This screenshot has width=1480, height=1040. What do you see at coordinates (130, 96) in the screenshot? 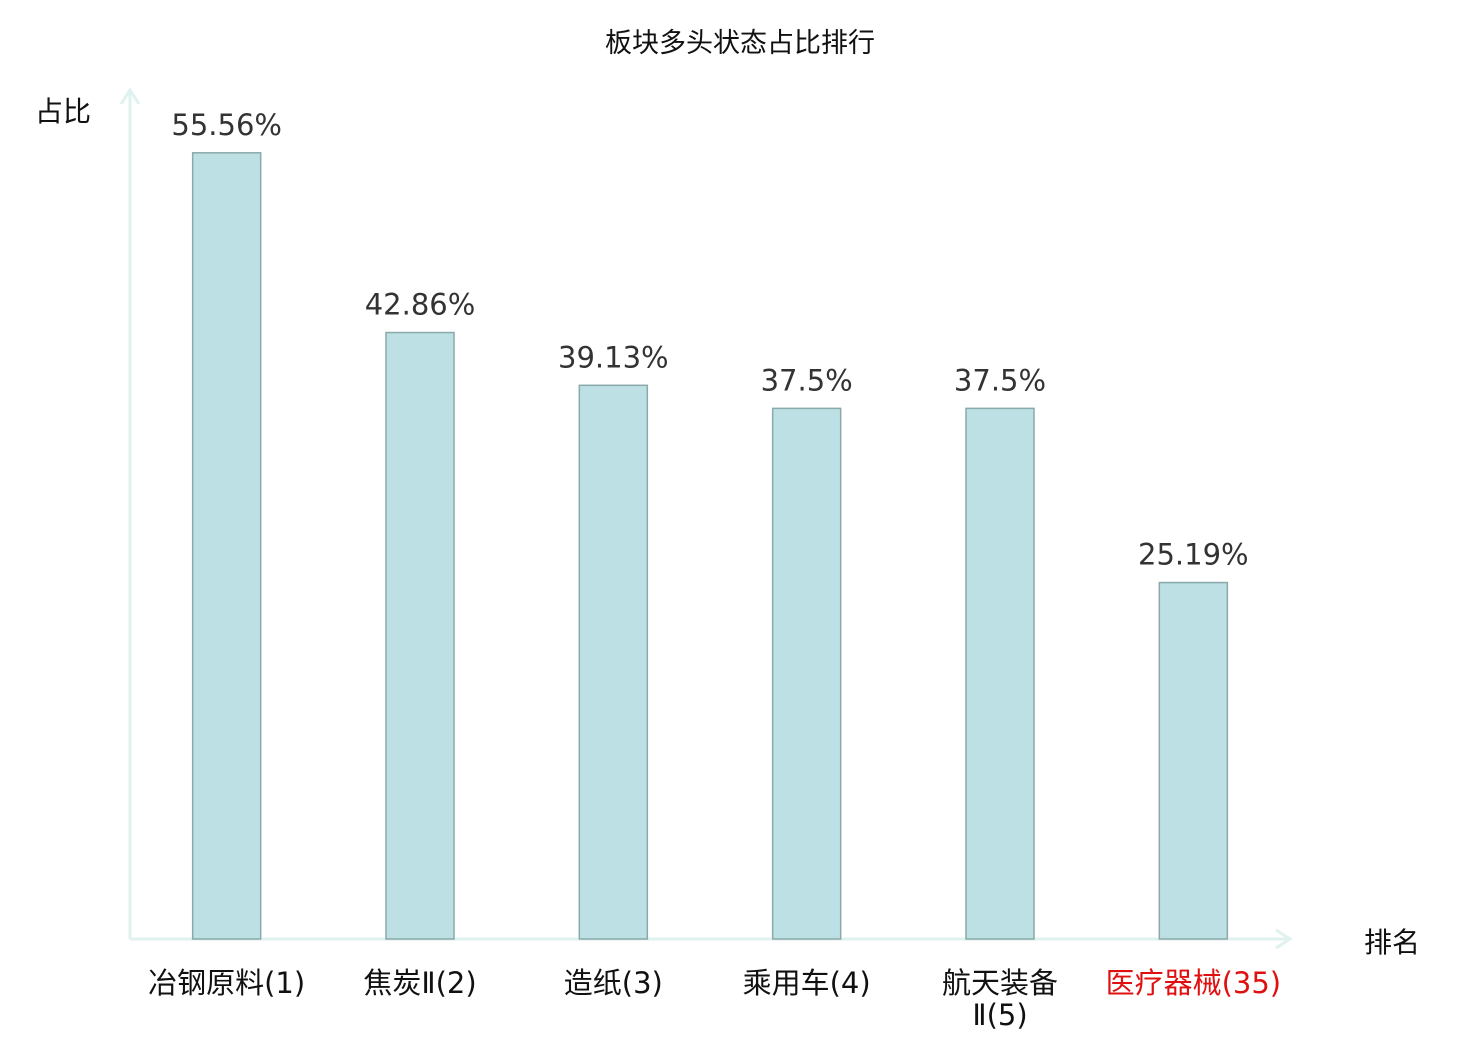
I see `y-axis-arrow-icon` at bounding box center [130, 96].